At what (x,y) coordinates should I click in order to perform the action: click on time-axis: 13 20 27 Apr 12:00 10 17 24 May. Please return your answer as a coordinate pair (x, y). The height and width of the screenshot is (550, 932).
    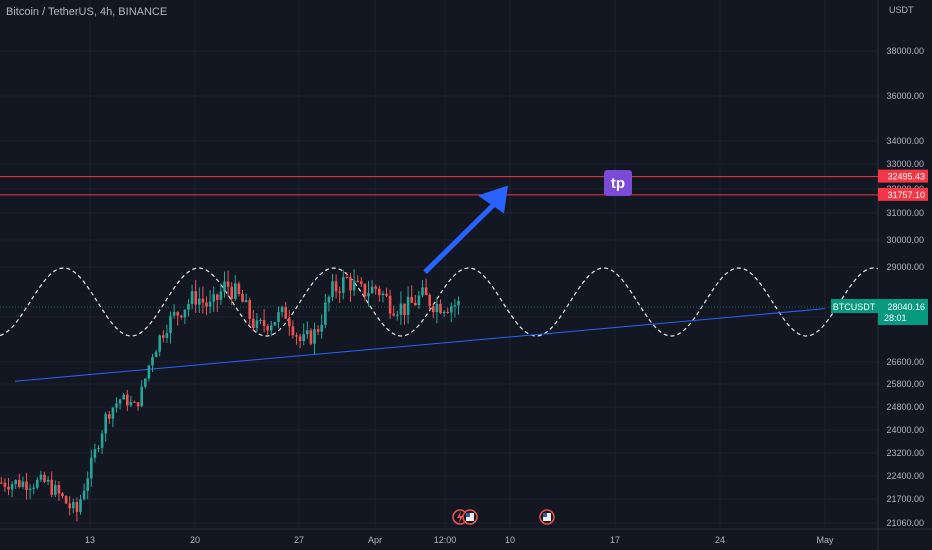
    Looking at the image, I should click on (459, 540).